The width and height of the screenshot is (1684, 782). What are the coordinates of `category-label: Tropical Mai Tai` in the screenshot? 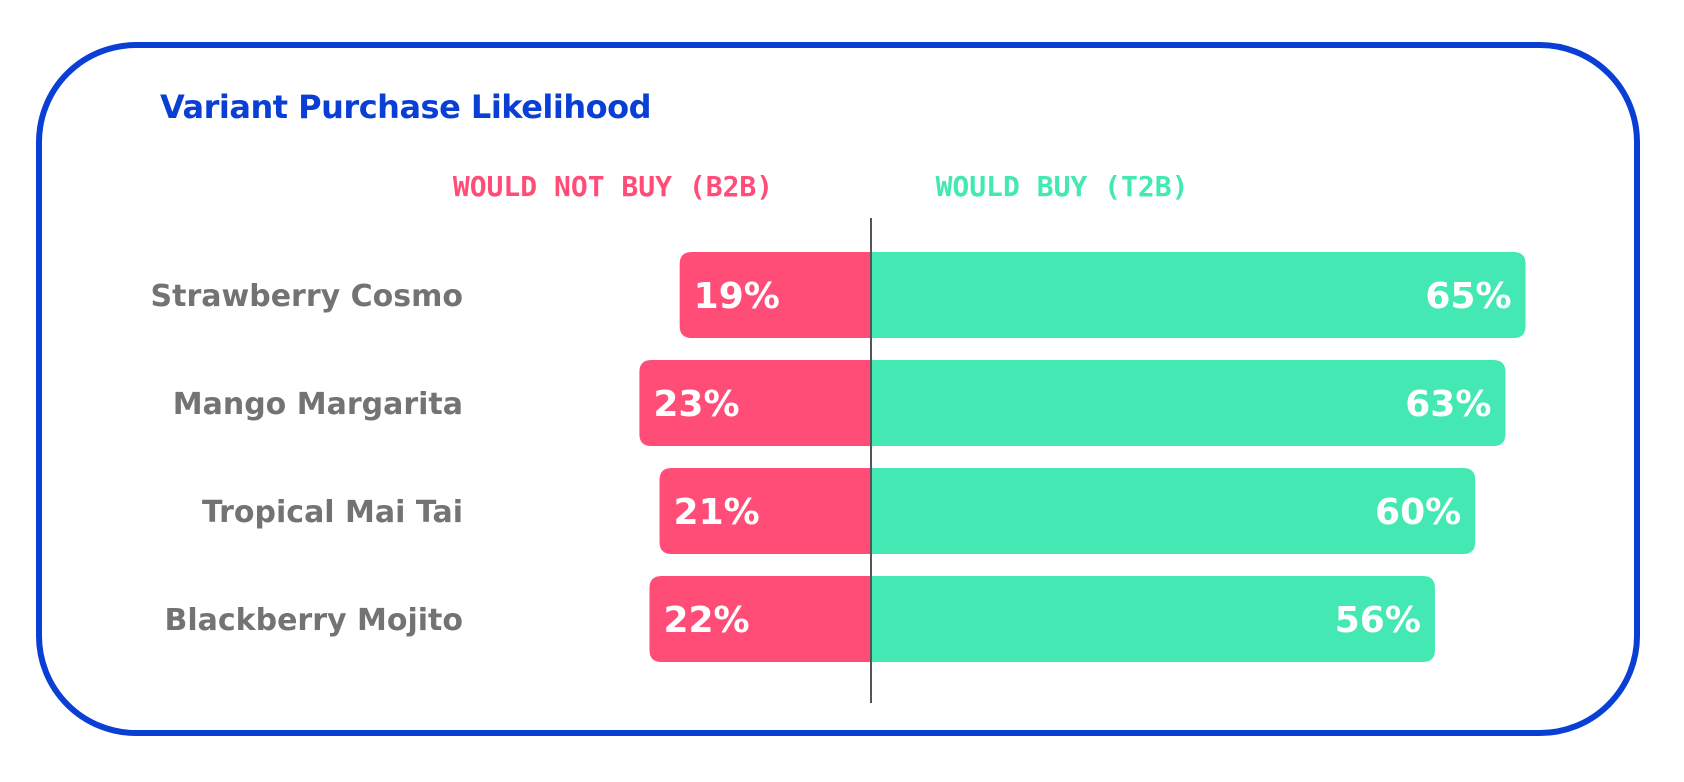 It's located at (332, 512).